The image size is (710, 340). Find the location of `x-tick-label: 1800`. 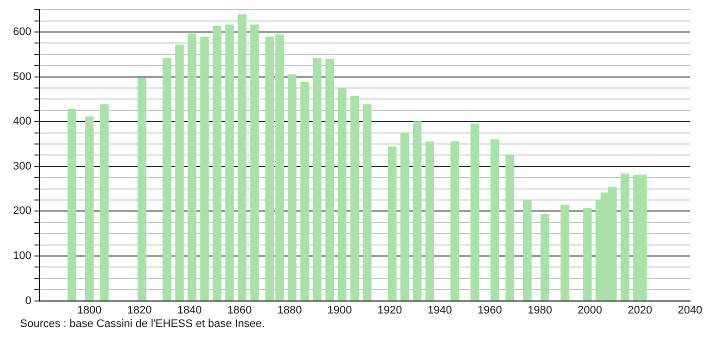

x-tick-label: 1800 is located at coordinates (89, 310).